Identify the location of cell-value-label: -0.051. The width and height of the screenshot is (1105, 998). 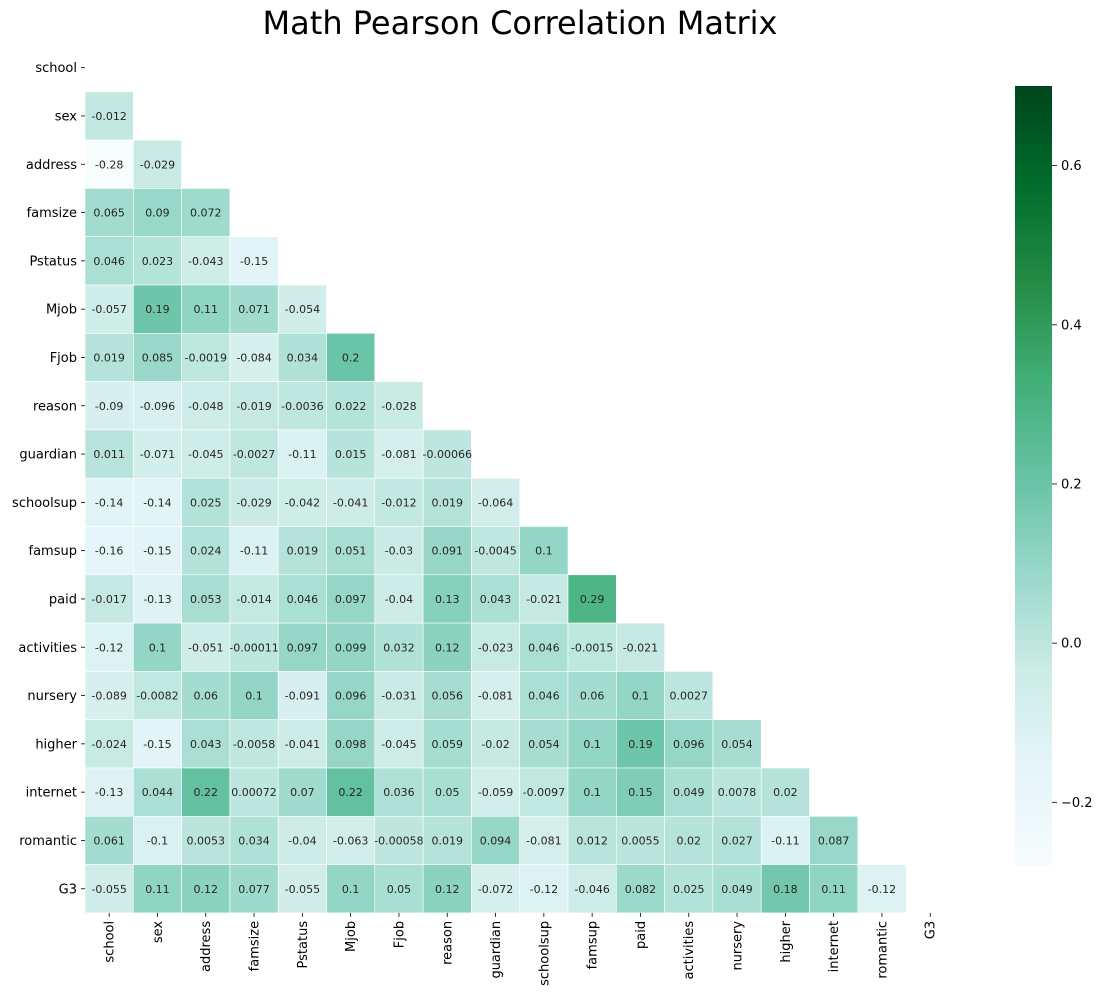
(205, 647).